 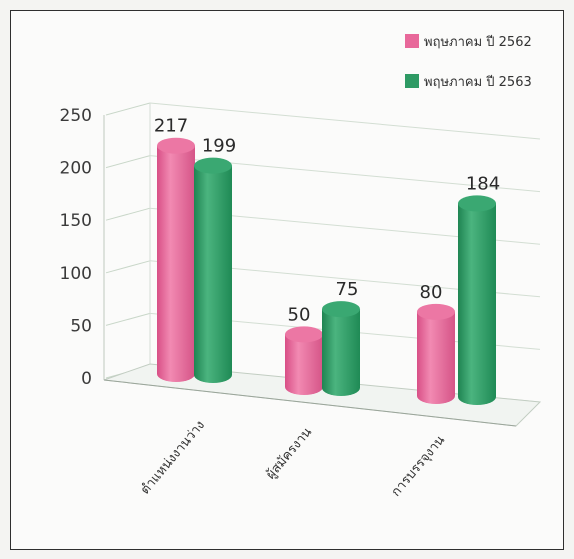 What do you see at coordinates (299, 314) in the screenshot?
I see `data-label: 50` at bounding box center [299, 314].